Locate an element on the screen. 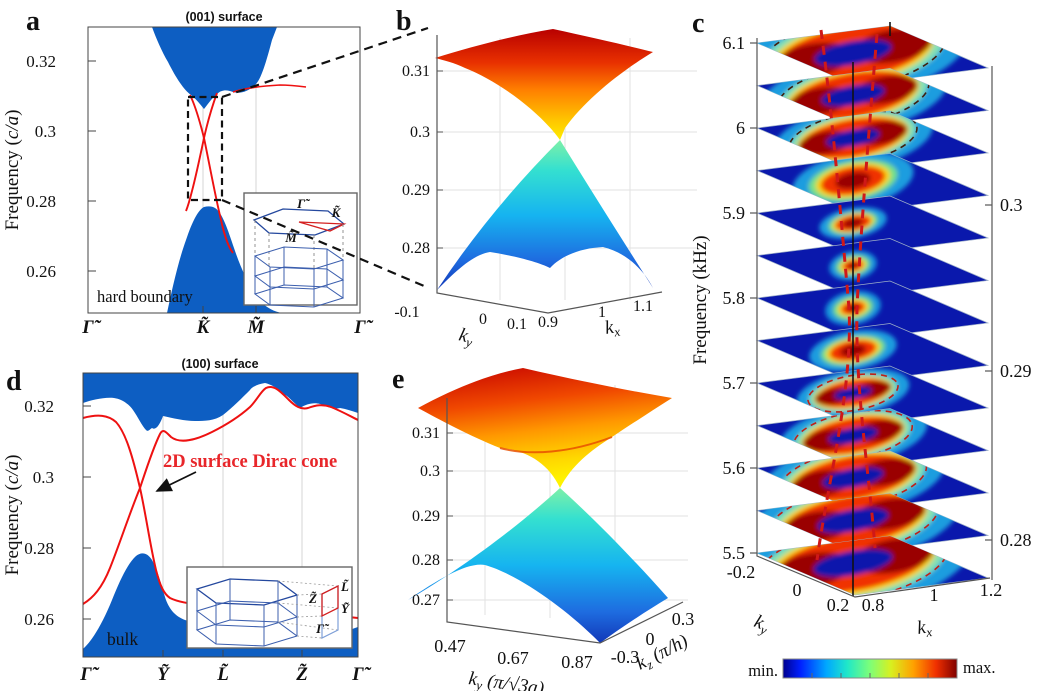 The height and width of the screenshot is (691, 1039). colorbar: min. max. is located at coordinates (871, 669).